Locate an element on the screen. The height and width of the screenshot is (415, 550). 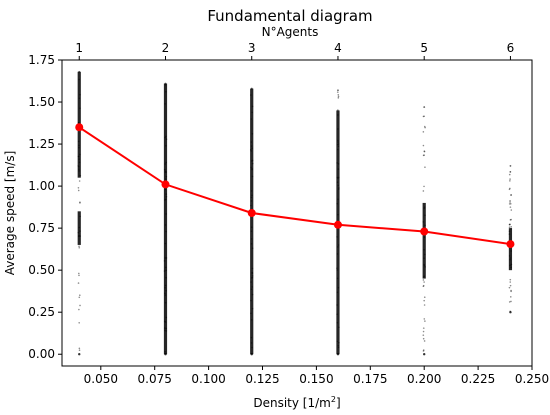
x-tick-label: 0.175 is located at coordinates (370, 379).